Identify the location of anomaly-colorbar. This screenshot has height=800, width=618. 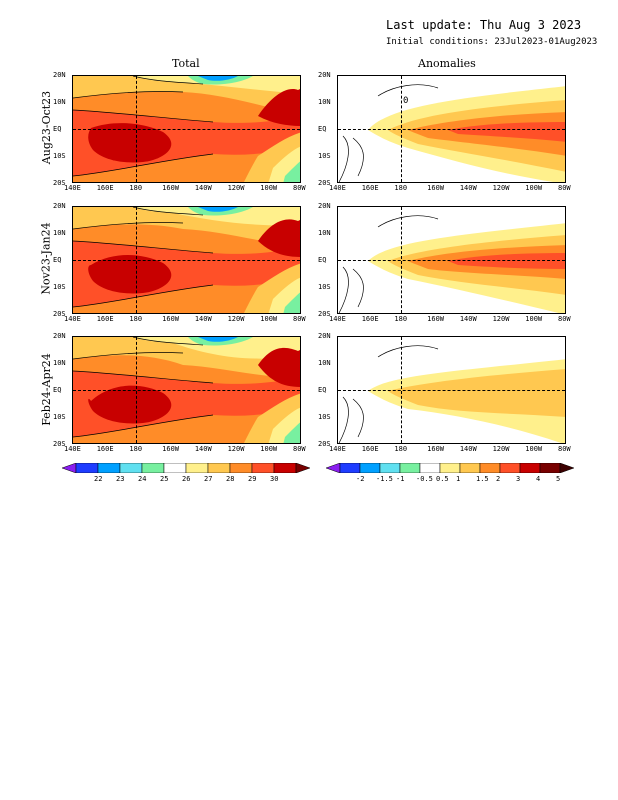
(450, 468).